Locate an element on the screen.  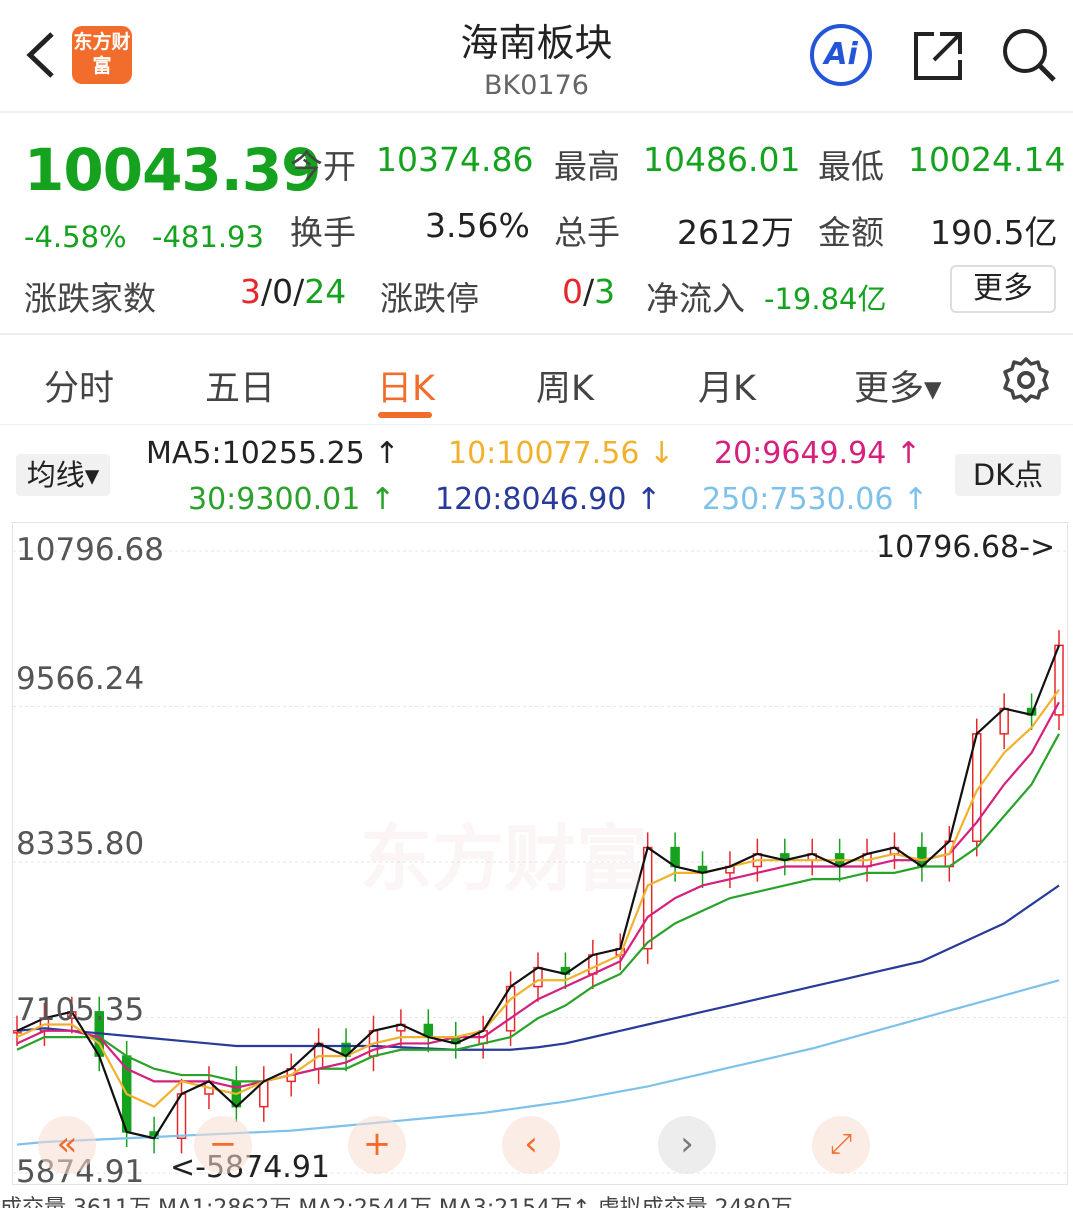
change-pct: -4.58% is located at coordinates (75, 237).